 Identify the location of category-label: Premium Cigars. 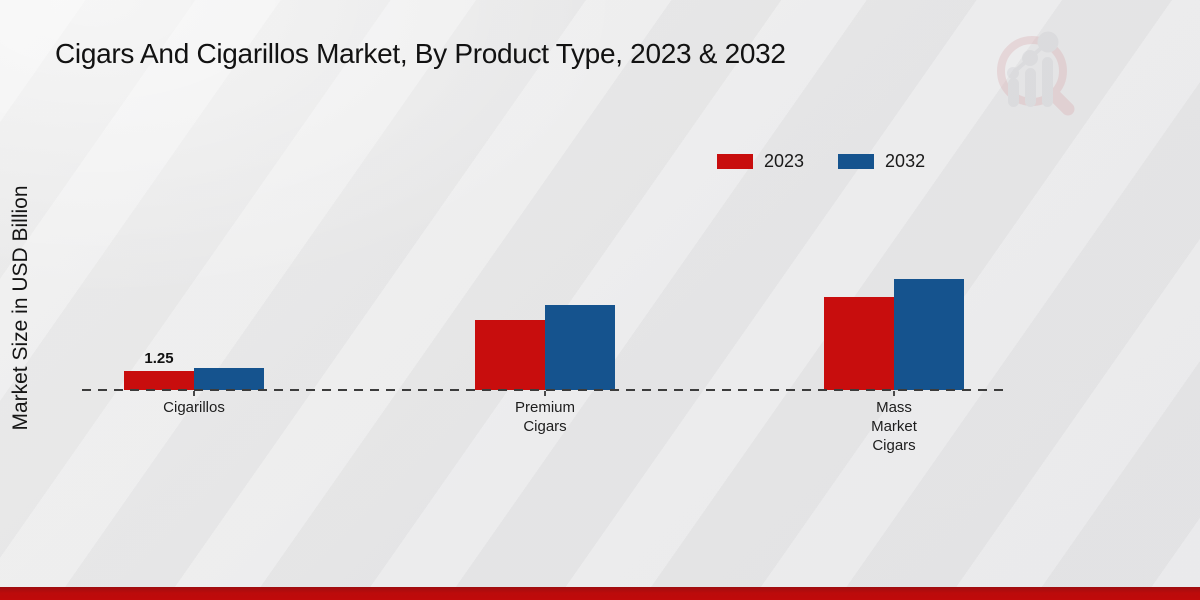
(545, 417).